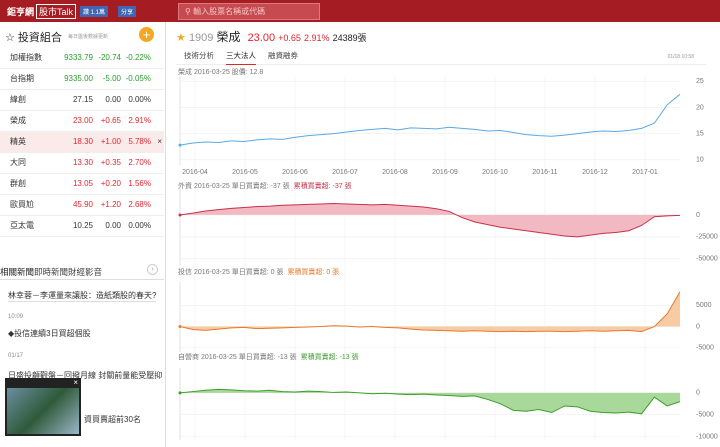  I want to click on more-tabs: ›, so click(152, 269).